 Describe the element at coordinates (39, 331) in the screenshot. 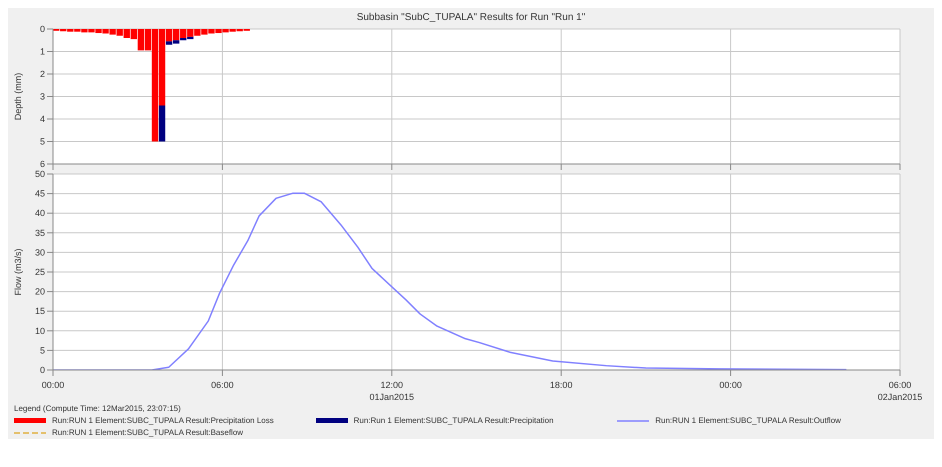

I see `y-tick-label: 10` at that location.